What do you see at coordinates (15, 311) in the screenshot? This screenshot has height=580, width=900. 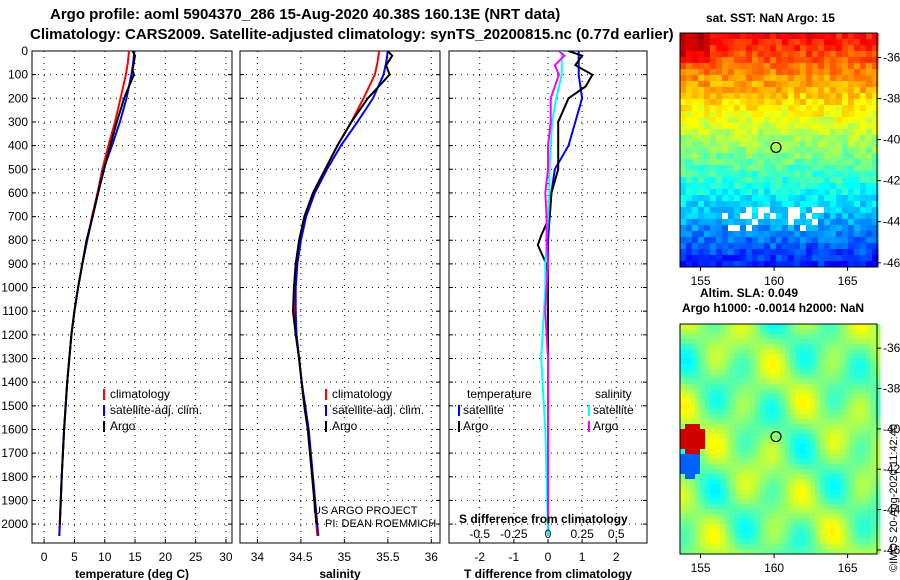 I see `depth-tick-label: 1100` at bounding box center [15, 311].